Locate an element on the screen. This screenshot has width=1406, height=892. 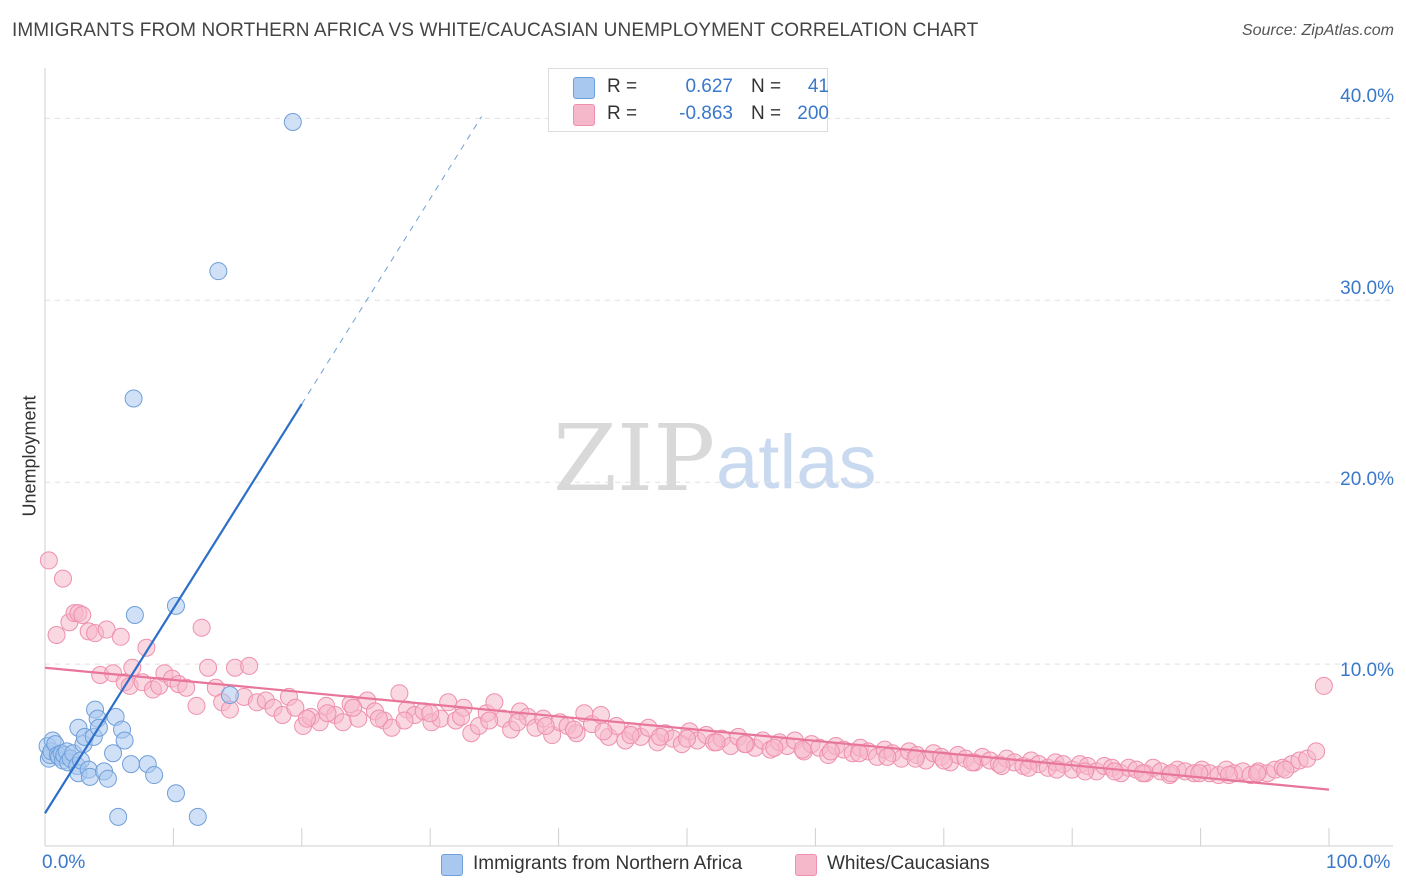
n-value: 41 is located at coordinates (818, 86).